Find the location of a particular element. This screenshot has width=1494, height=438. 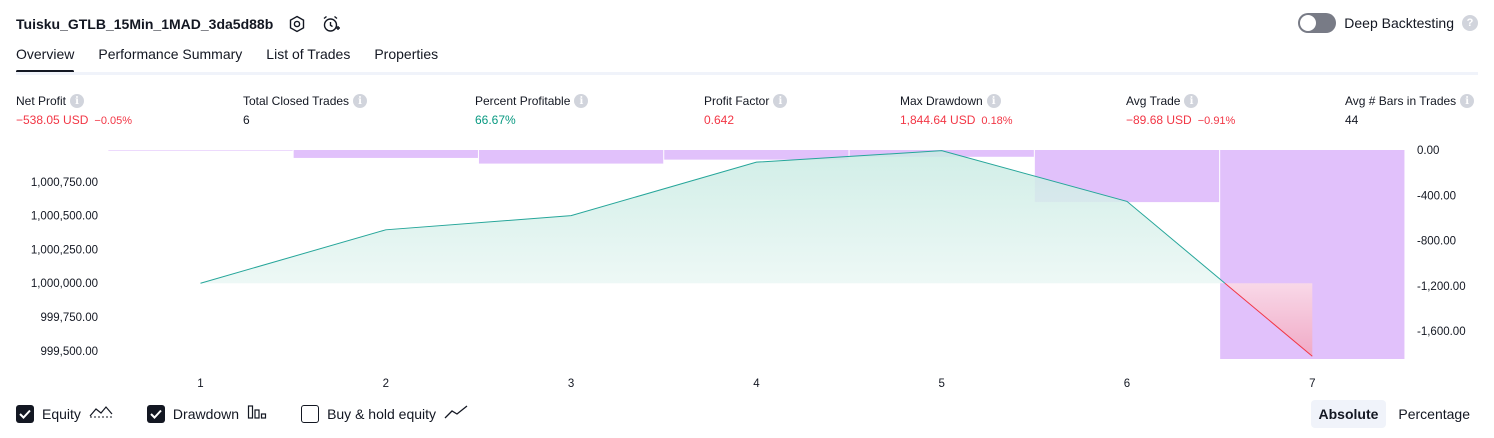

drawdown-tick-label: 0.00 is located at coordinates (1428, 151).